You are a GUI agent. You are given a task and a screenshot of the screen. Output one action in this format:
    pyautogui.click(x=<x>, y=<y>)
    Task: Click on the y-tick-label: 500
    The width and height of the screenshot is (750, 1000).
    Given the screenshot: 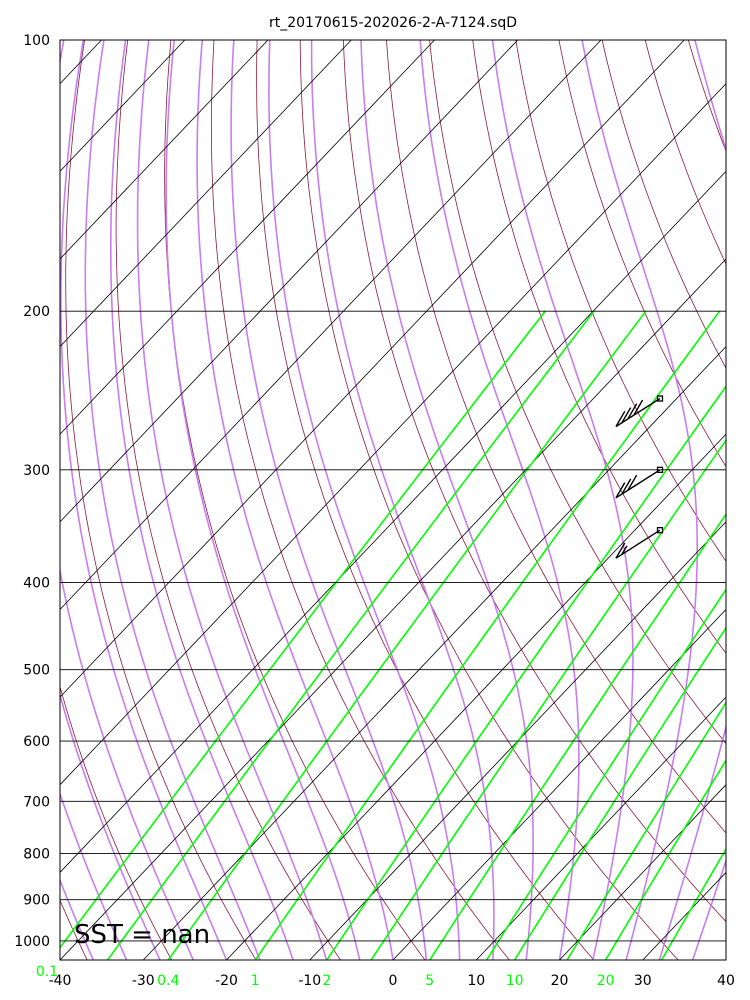 What is the action you would take?
    pyautogui.click(x=36, y=671)
    